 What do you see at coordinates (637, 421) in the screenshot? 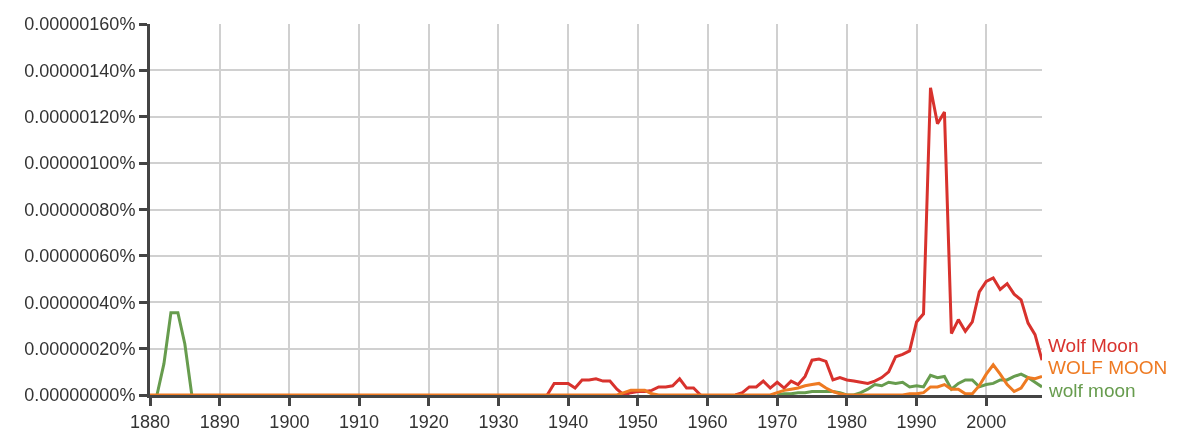
I see `x-tick-label: 1950` at bounding box center [637, 421].